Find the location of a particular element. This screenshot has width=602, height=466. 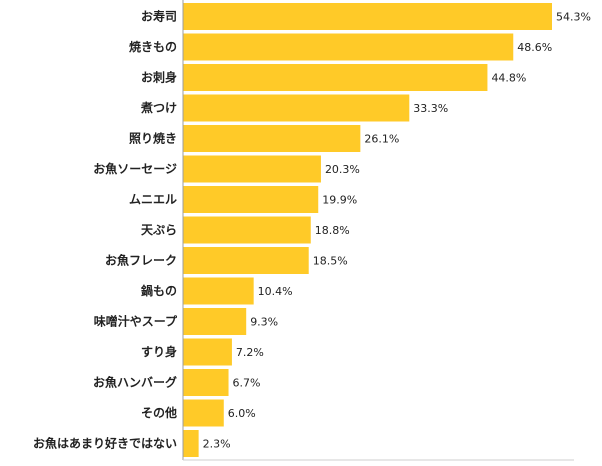

category-label: 天ぷら is located at coordinates (159, 230).